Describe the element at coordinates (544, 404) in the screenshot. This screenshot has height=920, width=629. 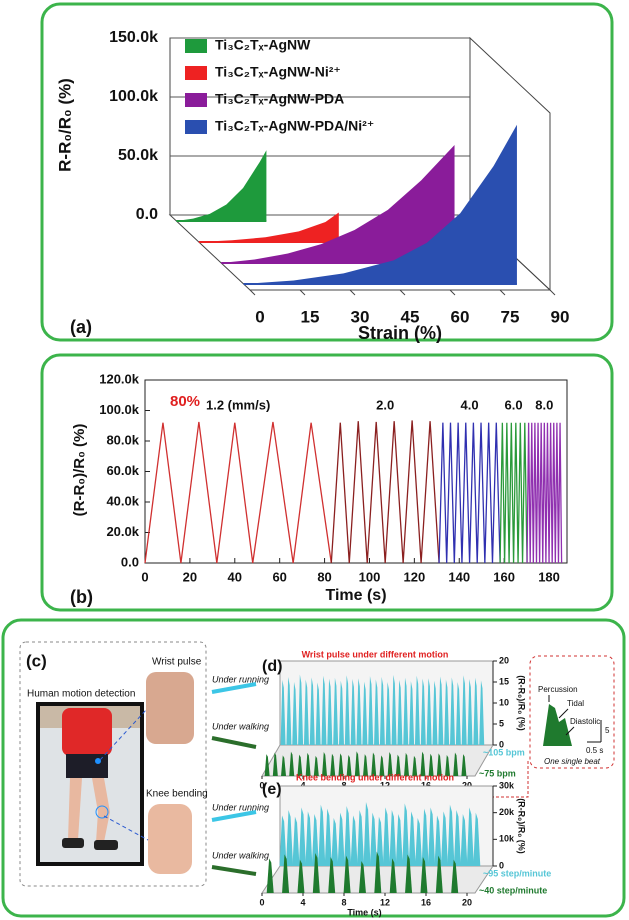
I see `series-label: 8.0` at that location.